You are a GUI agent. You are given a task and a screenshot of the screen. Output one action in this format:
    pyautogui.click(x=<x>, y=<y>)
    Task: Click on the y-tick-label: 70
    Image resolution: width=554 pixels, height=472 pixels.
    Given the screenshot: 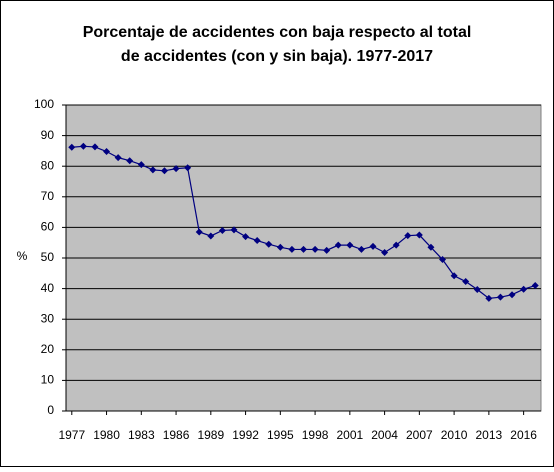 What is the action you would take?
    pyautogui.click(x=48, y=196)
    